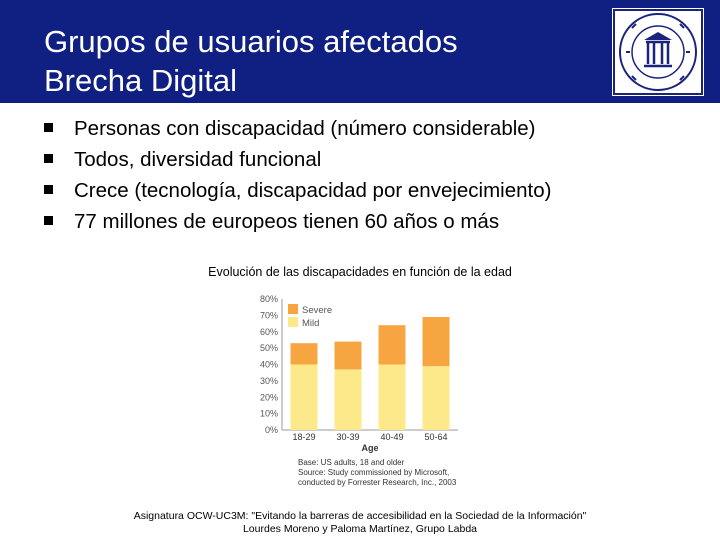 This screenshot has height=540, width=720. Describe the element at coordinates (251, 41) in the screenshot. I see `title-line-1: Grupos de usuarios afectados` at that location.